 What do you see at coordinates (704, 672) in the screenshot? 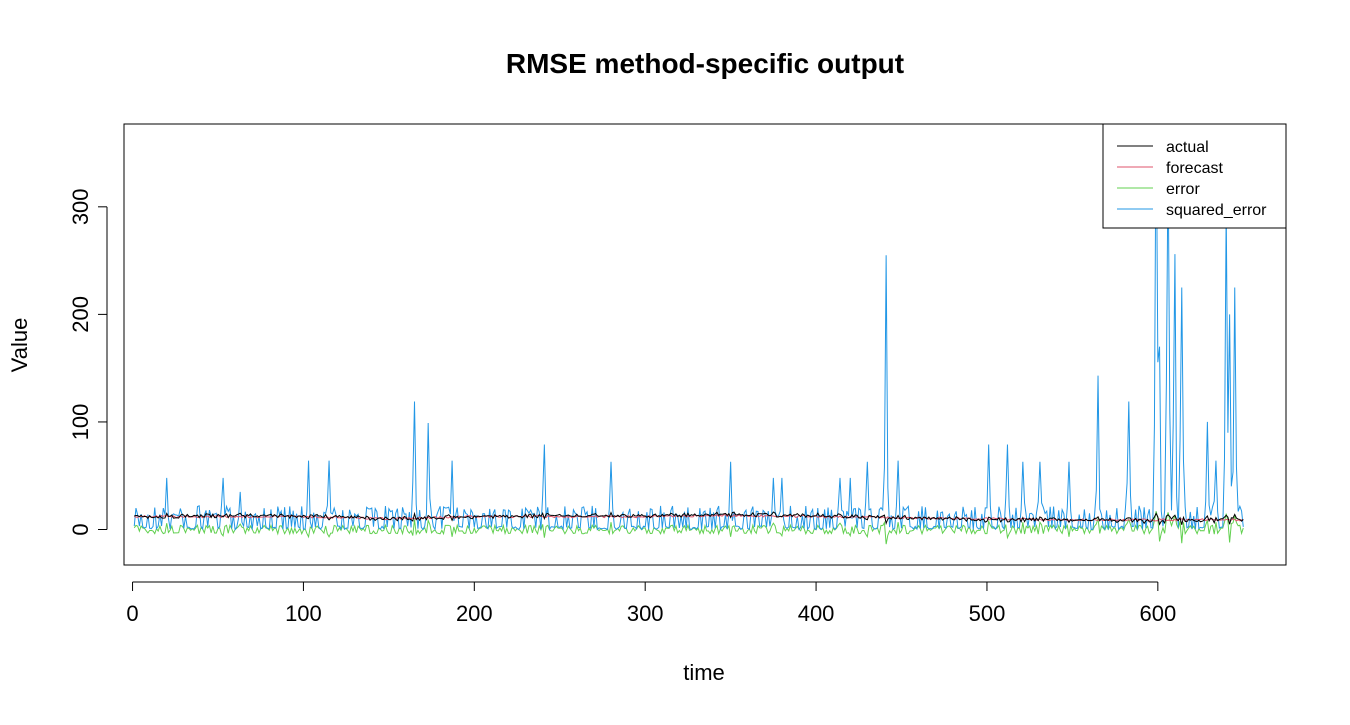
I see `x-axis-title: time` at bounding box center [704, 672].